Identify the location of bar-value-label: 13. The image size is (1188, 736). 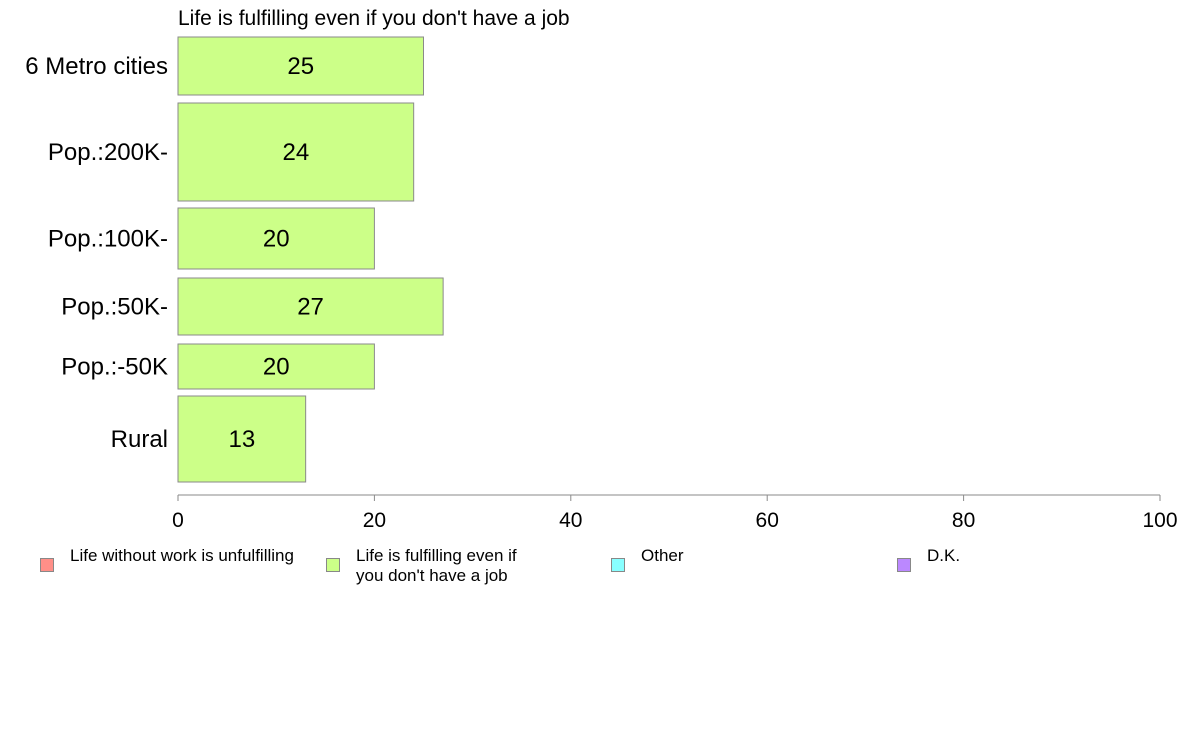
(241, 439).